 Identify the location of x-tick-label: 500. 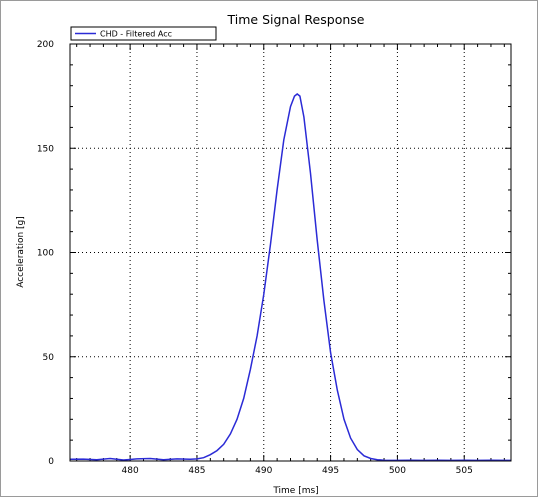
(397, 471).